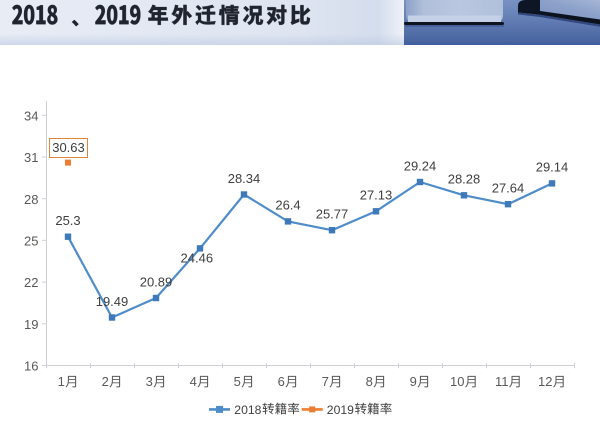 This screenshot has width=600, height=425. I want to click on svg-text: 5, so click(237, 381).